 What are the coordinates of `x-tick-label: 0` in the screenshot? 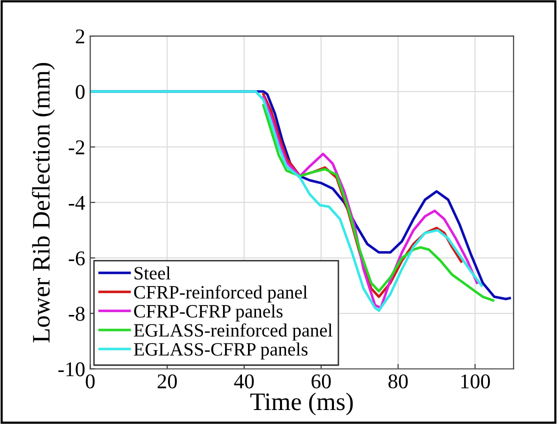 It's located at (90, 381).